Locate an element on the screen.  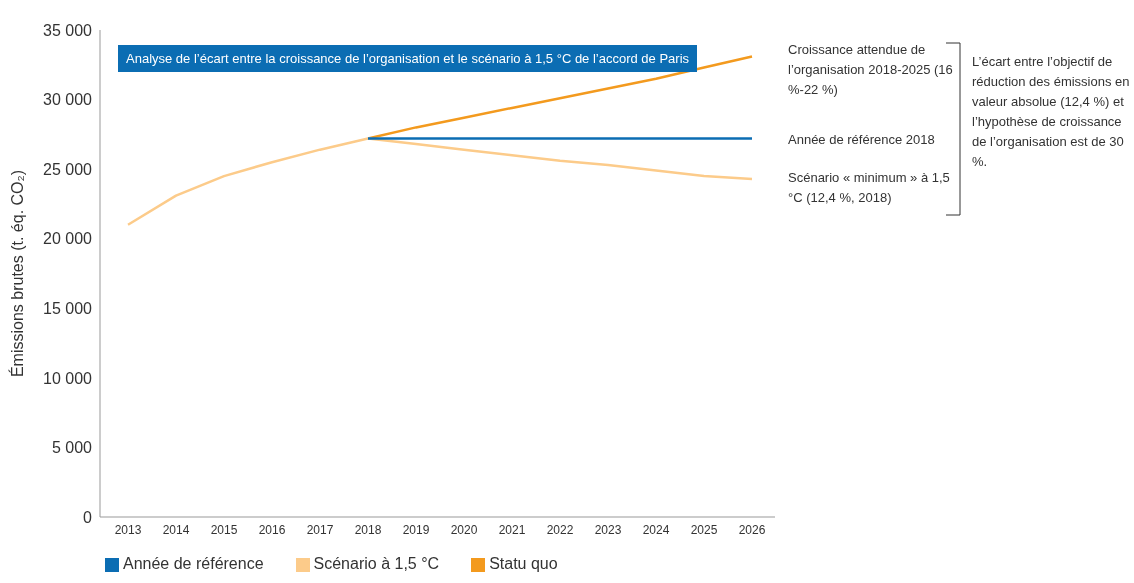
x-tick-label: 2022 is located at coordinates (560, 529).